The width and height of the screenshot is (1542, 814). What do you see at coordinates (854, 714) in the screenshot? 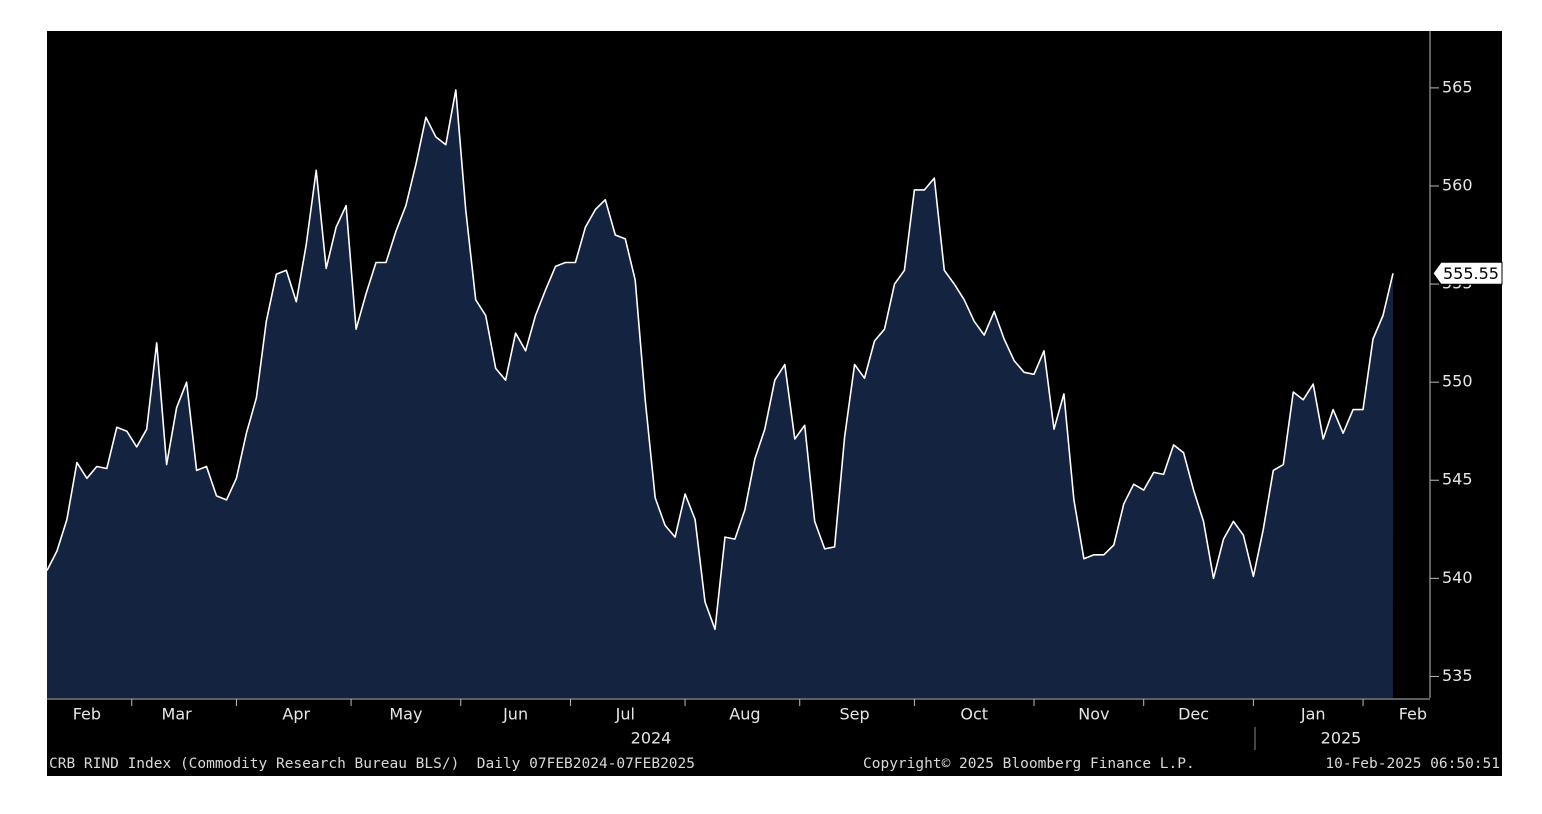
I see `x-tick-label: Sep` at bounding box center [854, 714].